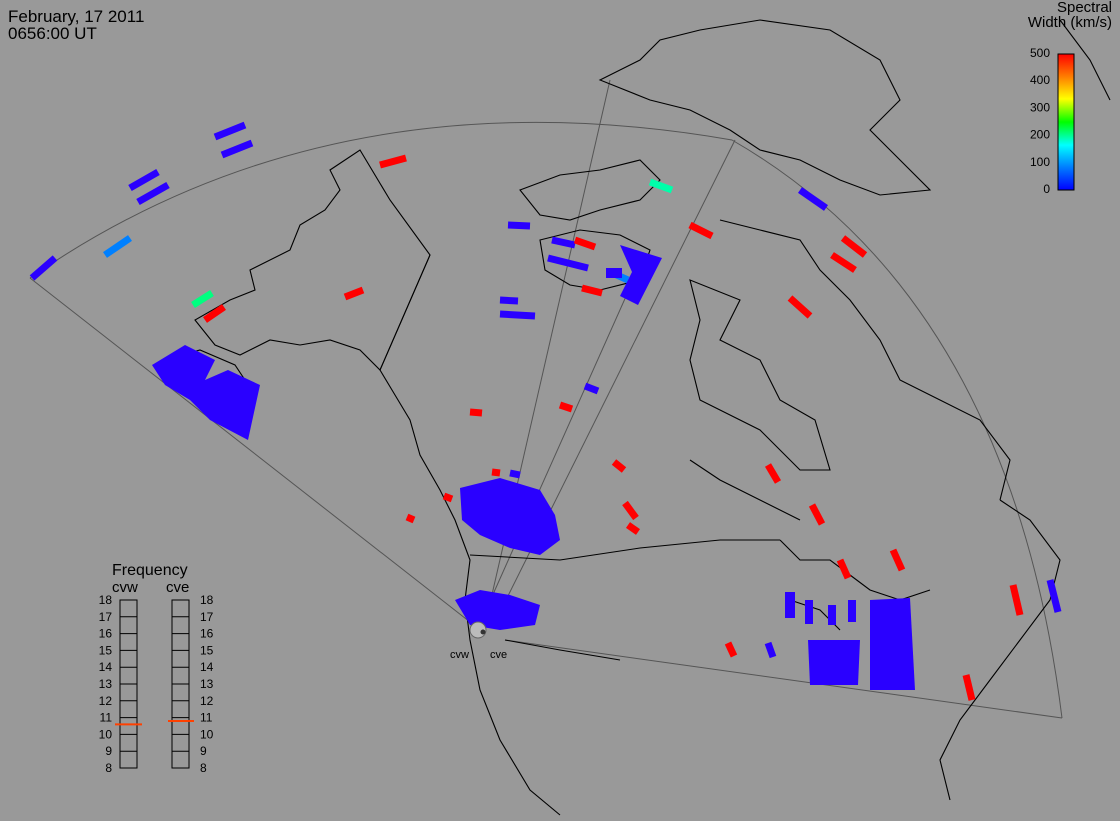 The height and width of the screenshot is (821, 1120). What do you see at coordinates (1084, 8) in the screenshot?
I see `colorbar-title-line1: Spectral` at bounding box center [1084, 8].